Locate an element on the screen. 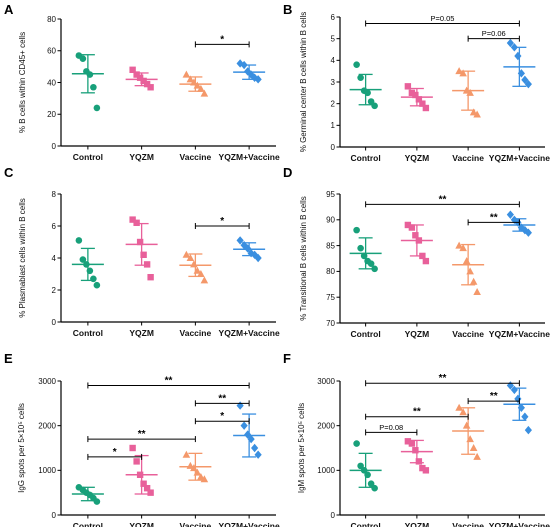 The width and height of the screenshot is (550, 527). y-axis-label: IgM spots per 5×10⁵ cells is located at coordinates (301, 448).